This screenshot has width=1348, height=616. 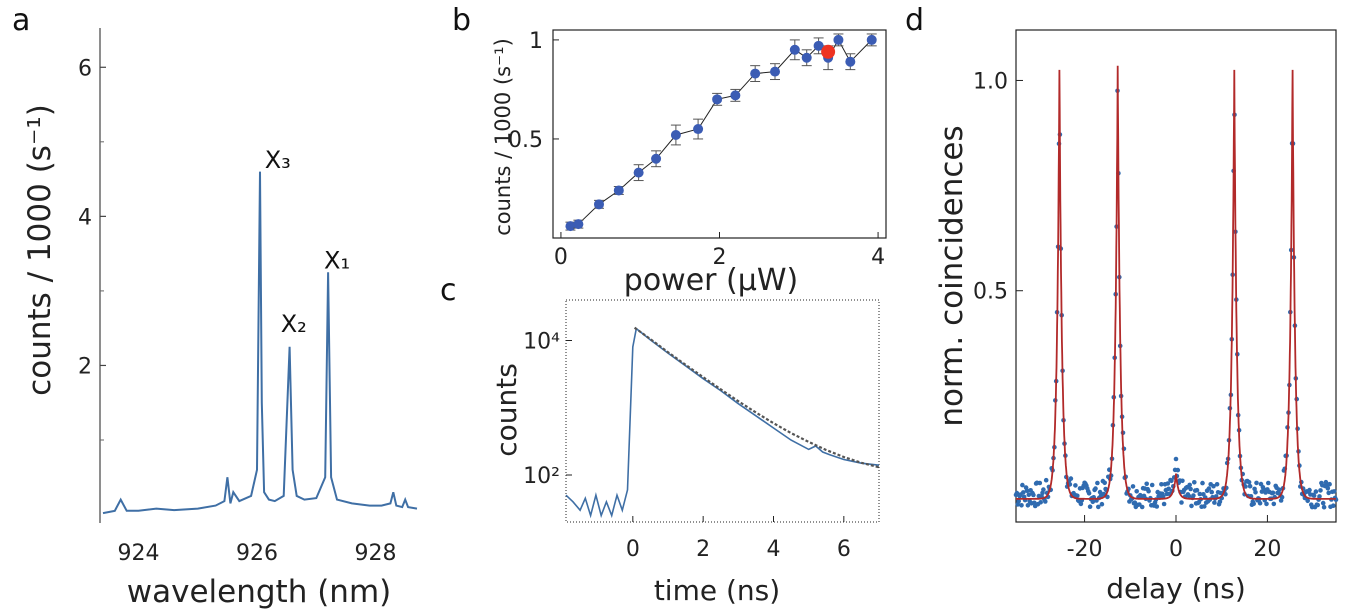 What do you see at coordinates (844, 549) in the screenshot?
I see `panel-c-x-tick-label: 6` at bounding box center [844, 549].